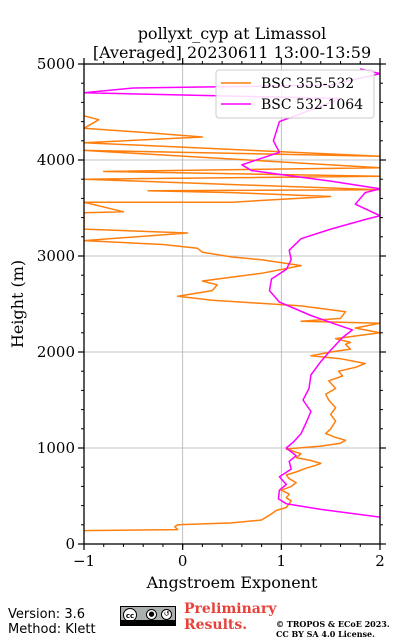 The width and height of the screenshot is (400, 640). I want to click on x-axis-label: Angstroem Exponent, so click(232, 582).